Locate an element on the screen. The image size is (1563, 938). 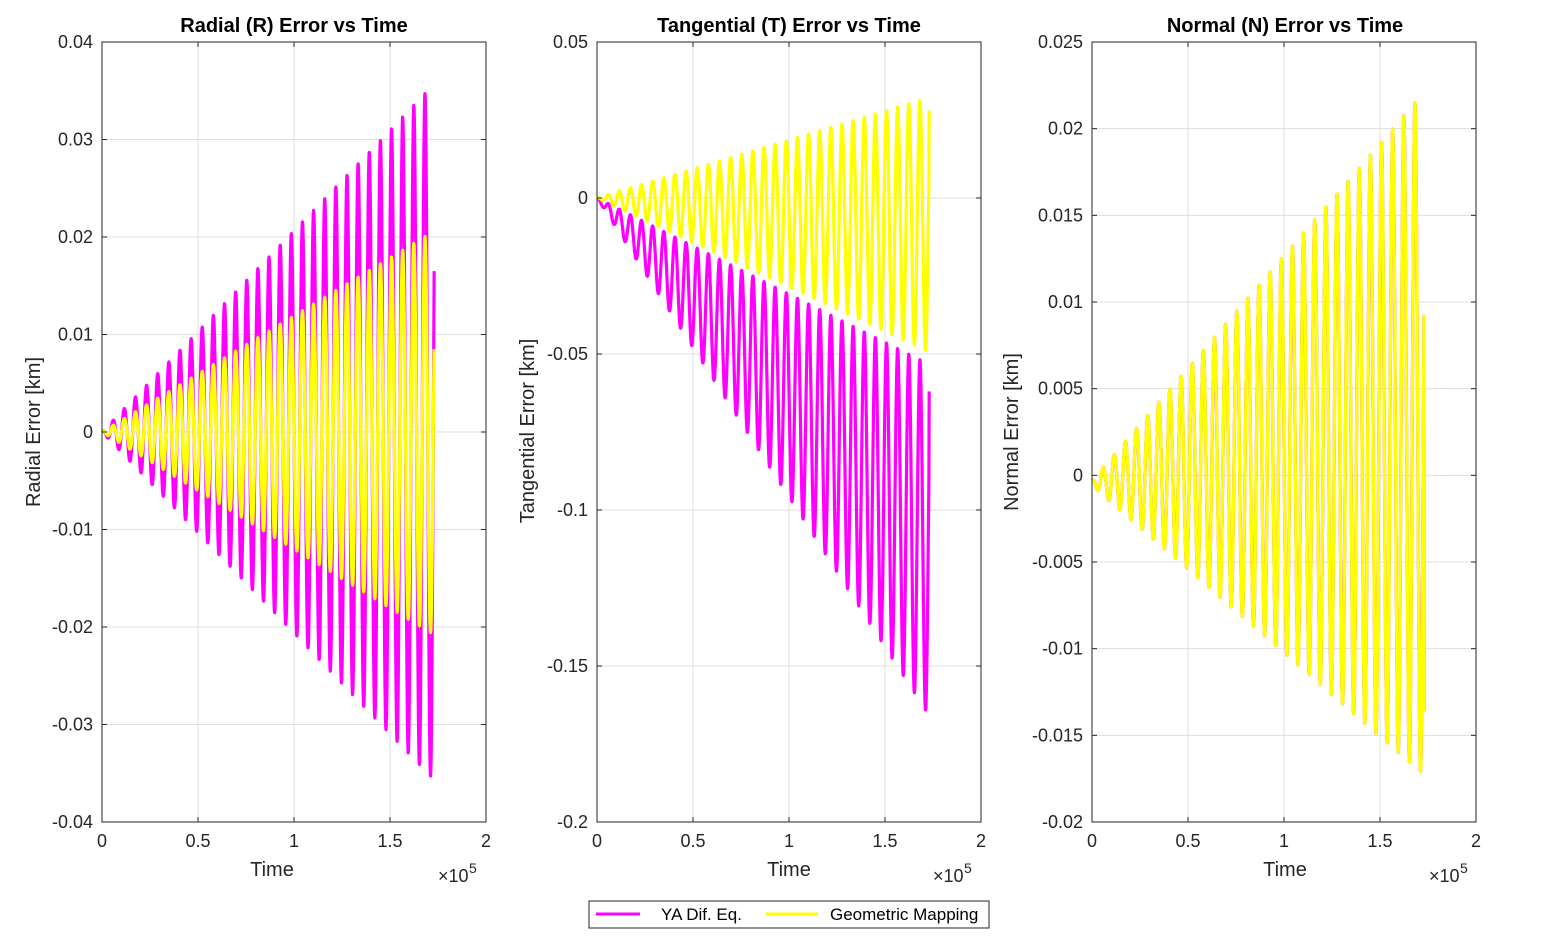
legend-label-ya: YA Dif. Eq. is located at coordinates (701, 914).